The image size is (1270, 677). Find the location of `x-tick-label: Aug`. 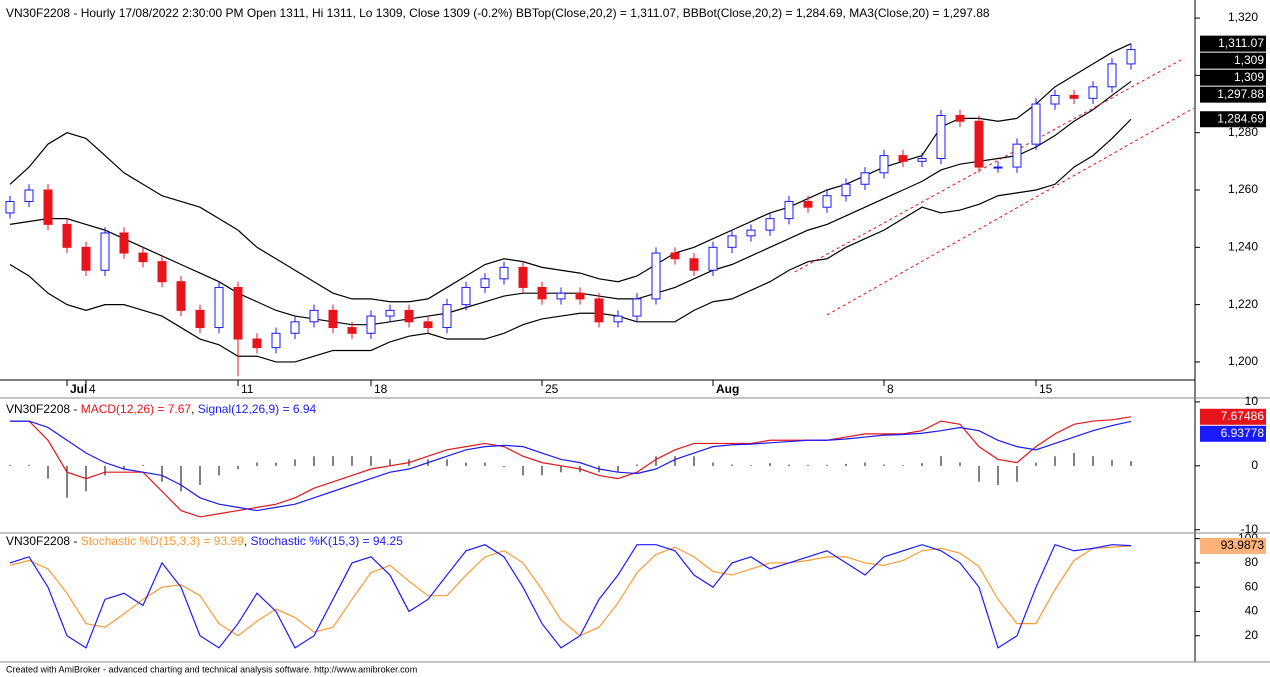

x-tick-label: Aug is located at coordinates (727, 389).